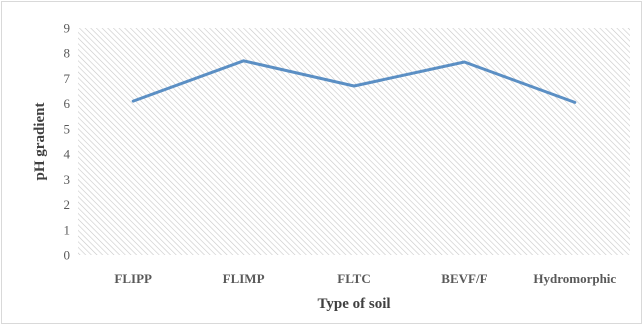 The height and width of the screenshot is (326, 644). I want to click on y-tick-label: 0, so click(67, 255).